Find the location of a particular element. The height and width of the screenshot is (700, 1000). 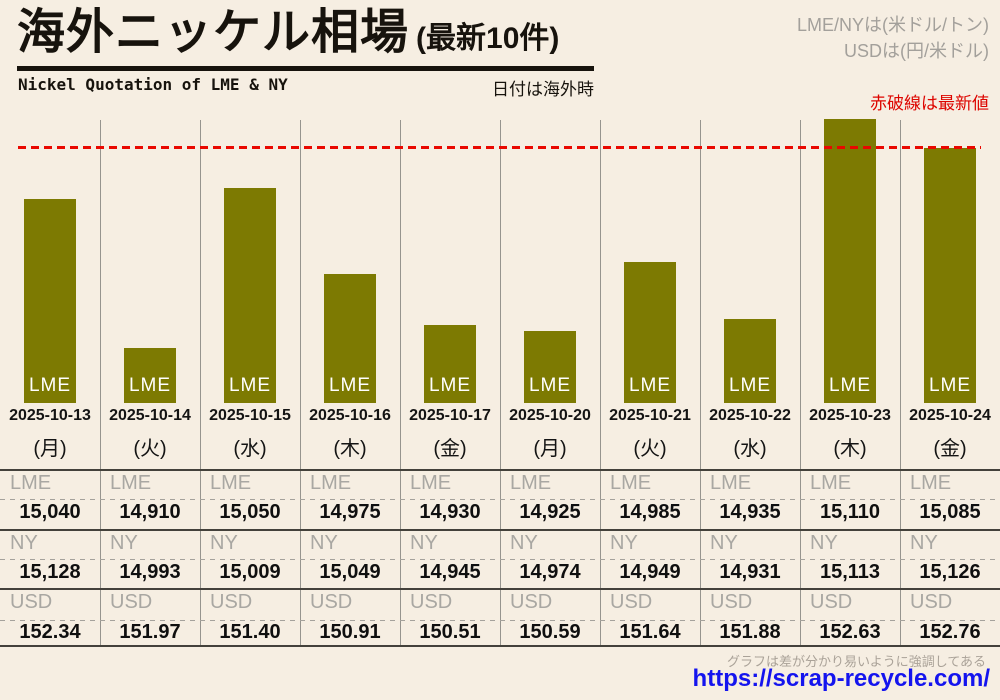

value-lme: 14,935 is located at coordinates (750, 512).